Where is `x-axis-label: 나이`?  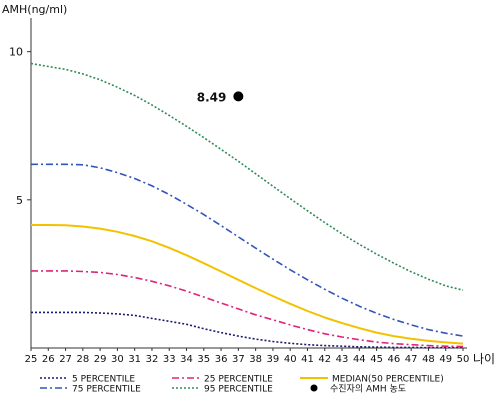
x-axis-label: 나이 is located at coordinates (484, 359).